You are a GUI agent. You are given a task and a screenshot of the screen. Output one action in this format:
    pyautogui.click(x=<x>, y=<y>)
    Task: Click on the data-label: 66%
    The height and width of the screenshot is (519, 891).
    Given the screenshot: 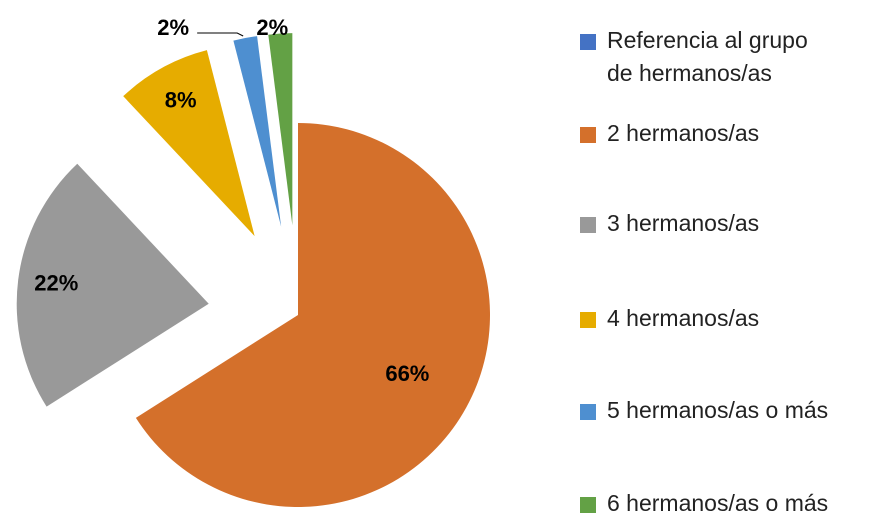 What is the action you would take?
    pyautogui.click(x=407, y=373)
    